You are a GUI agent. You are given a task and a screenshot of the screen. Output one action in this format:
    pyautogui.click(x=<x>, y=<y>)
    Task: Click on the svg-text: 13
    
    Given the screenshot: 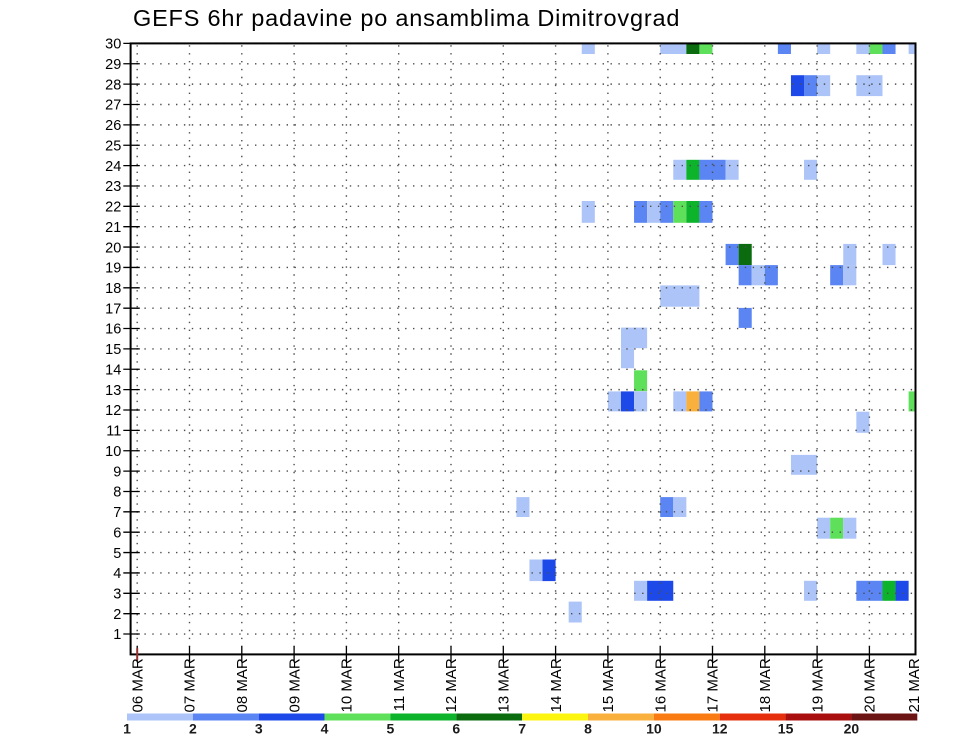 What is the action you would take?
    pyautogui.click(x=113, y=391)
    